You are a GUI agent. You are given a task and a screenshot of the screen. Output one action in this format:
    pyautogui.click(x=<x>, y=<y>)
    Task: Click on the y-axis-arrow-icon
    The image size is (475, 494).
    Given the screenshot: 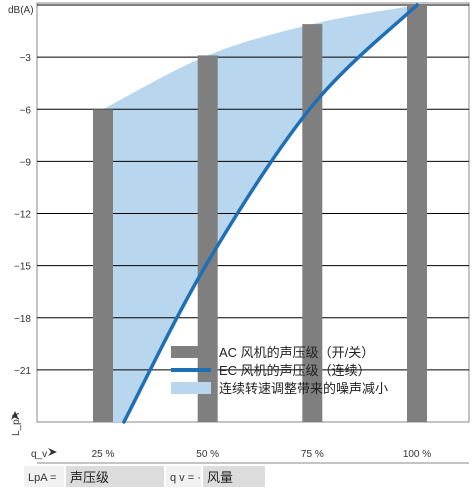 What is the action you would take?
    pyautogui.click(x=15, y=415)
    